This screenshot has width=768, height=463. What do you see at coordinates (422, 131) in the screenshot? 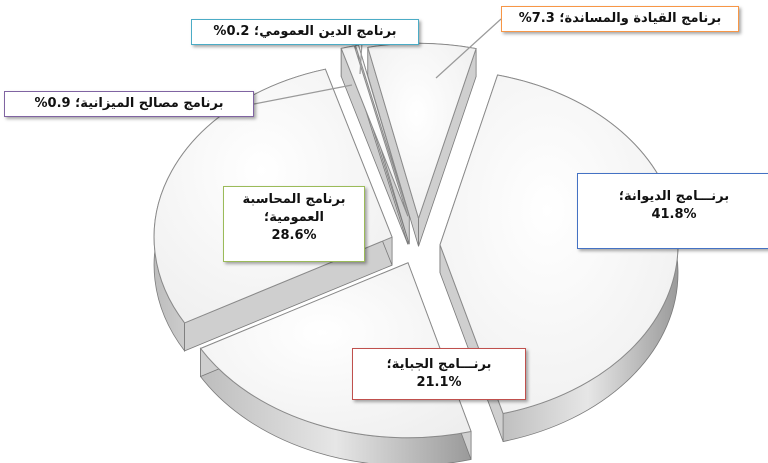
I see `slice-qiyada` at bounding box center [422, 131].